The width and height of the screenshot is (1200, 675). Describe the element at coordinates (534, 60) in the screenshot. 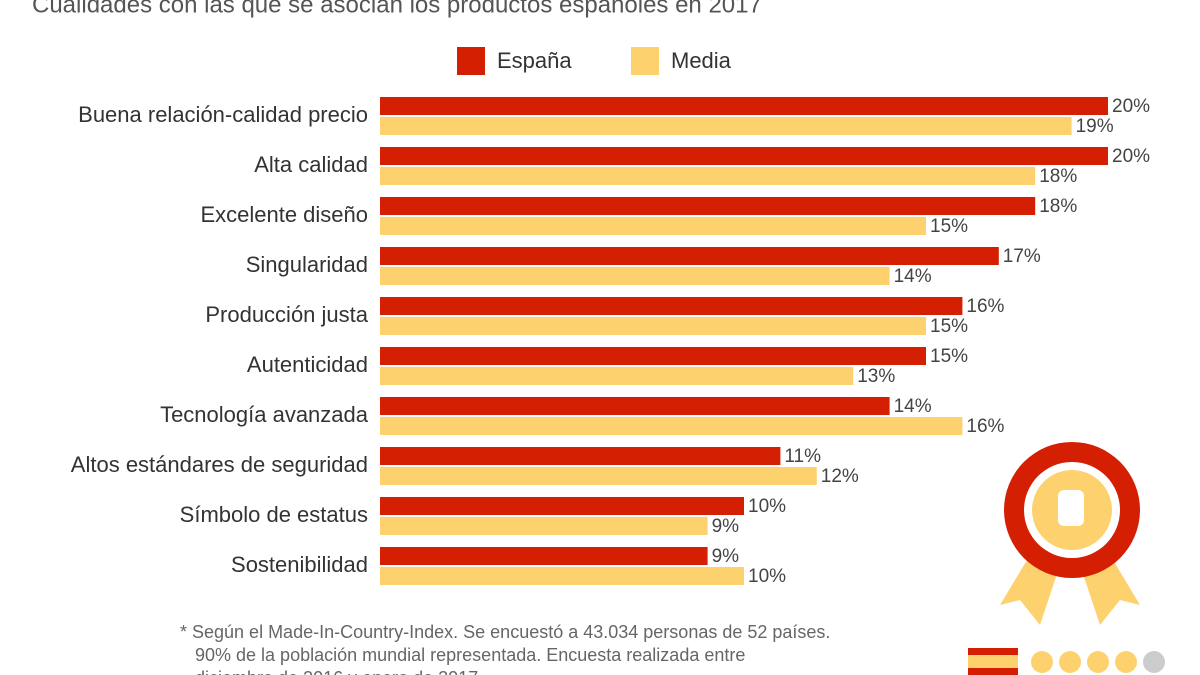

I see `legend-label: España` at that location.